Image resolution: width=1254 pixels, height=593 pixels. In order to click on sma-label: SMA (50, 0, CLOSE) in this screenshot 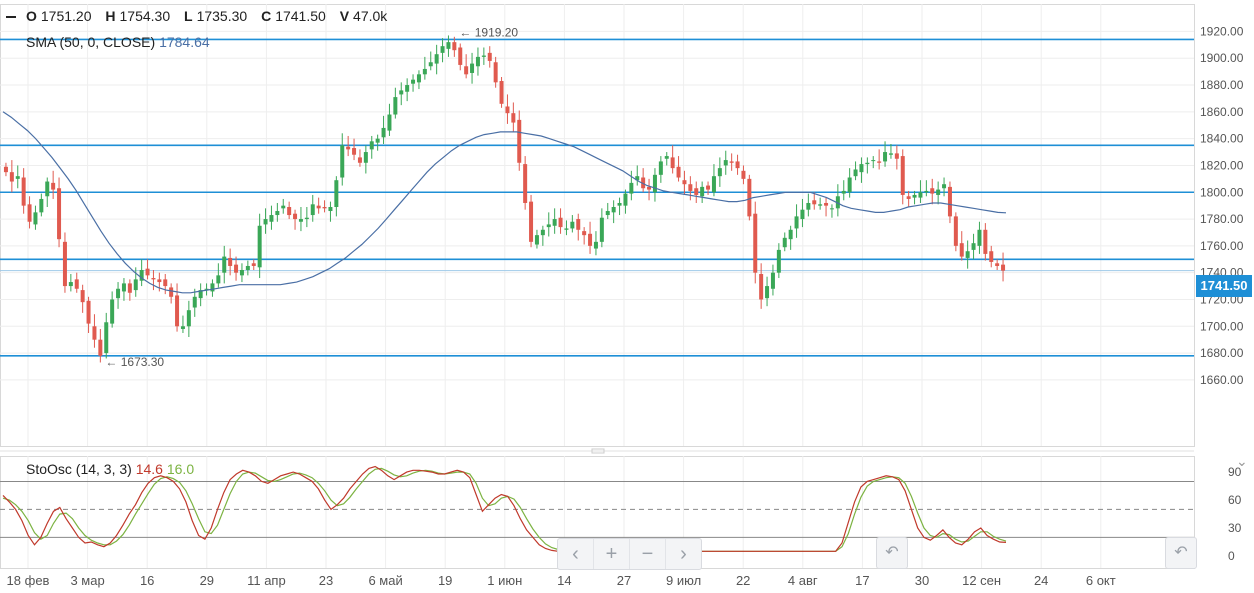, I will do `click(91, 42)`.